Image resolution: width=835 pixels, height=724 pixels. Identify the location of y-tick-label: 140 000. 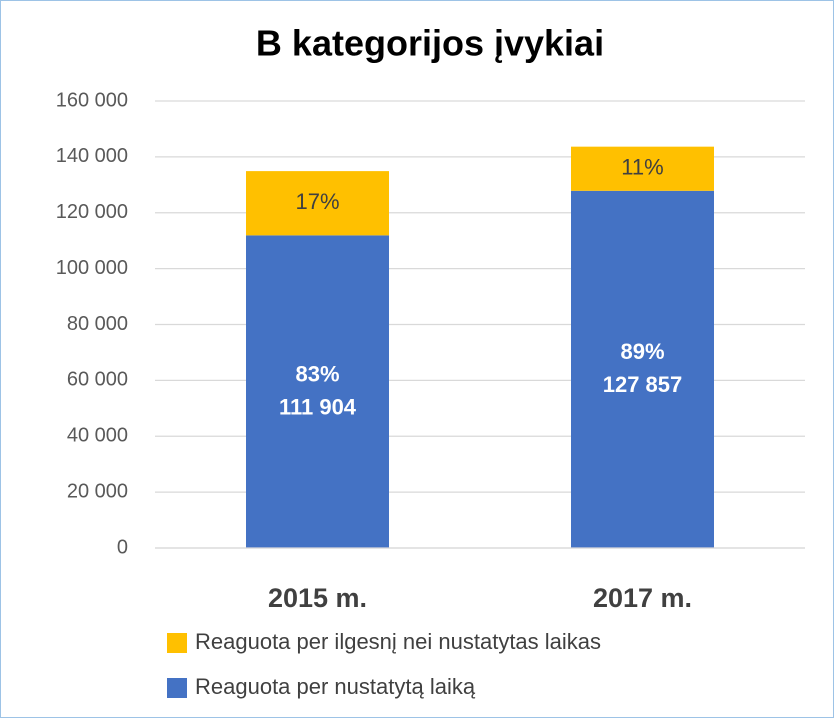
(92, 156).